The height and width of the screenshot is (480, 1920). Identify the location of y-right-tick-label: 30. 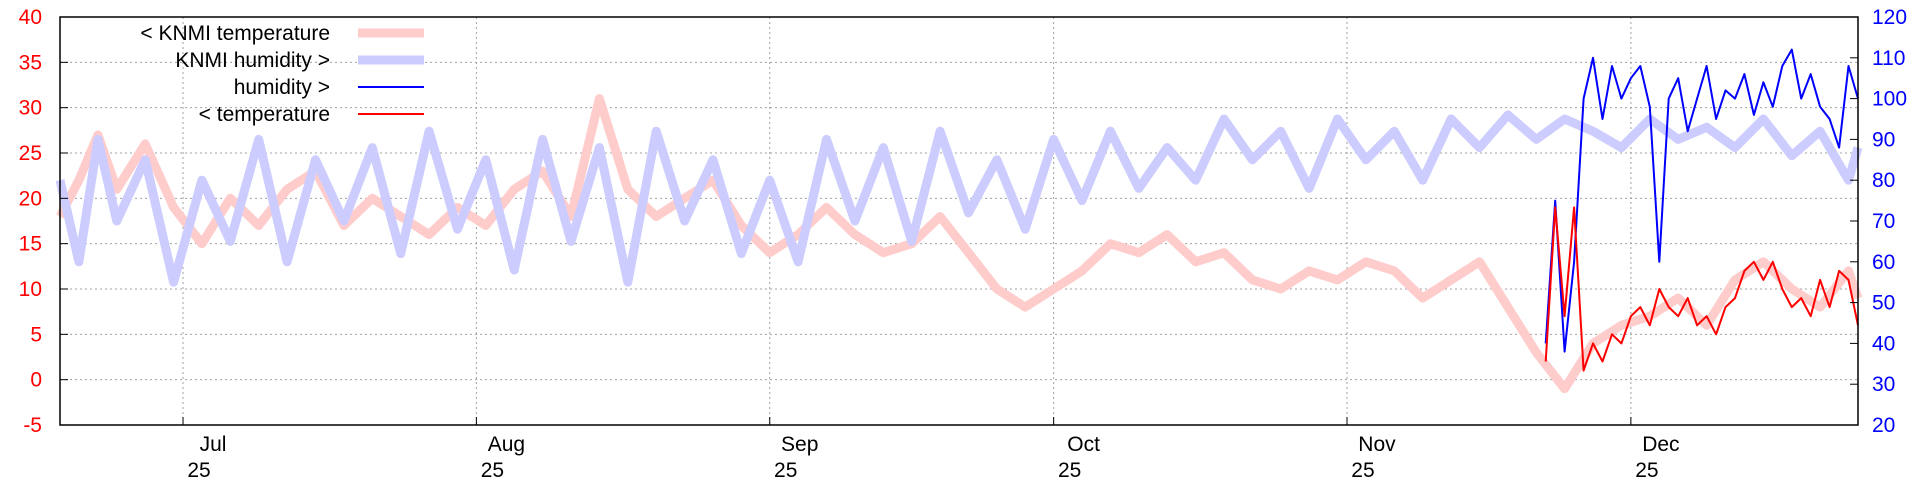
(1883, 384).